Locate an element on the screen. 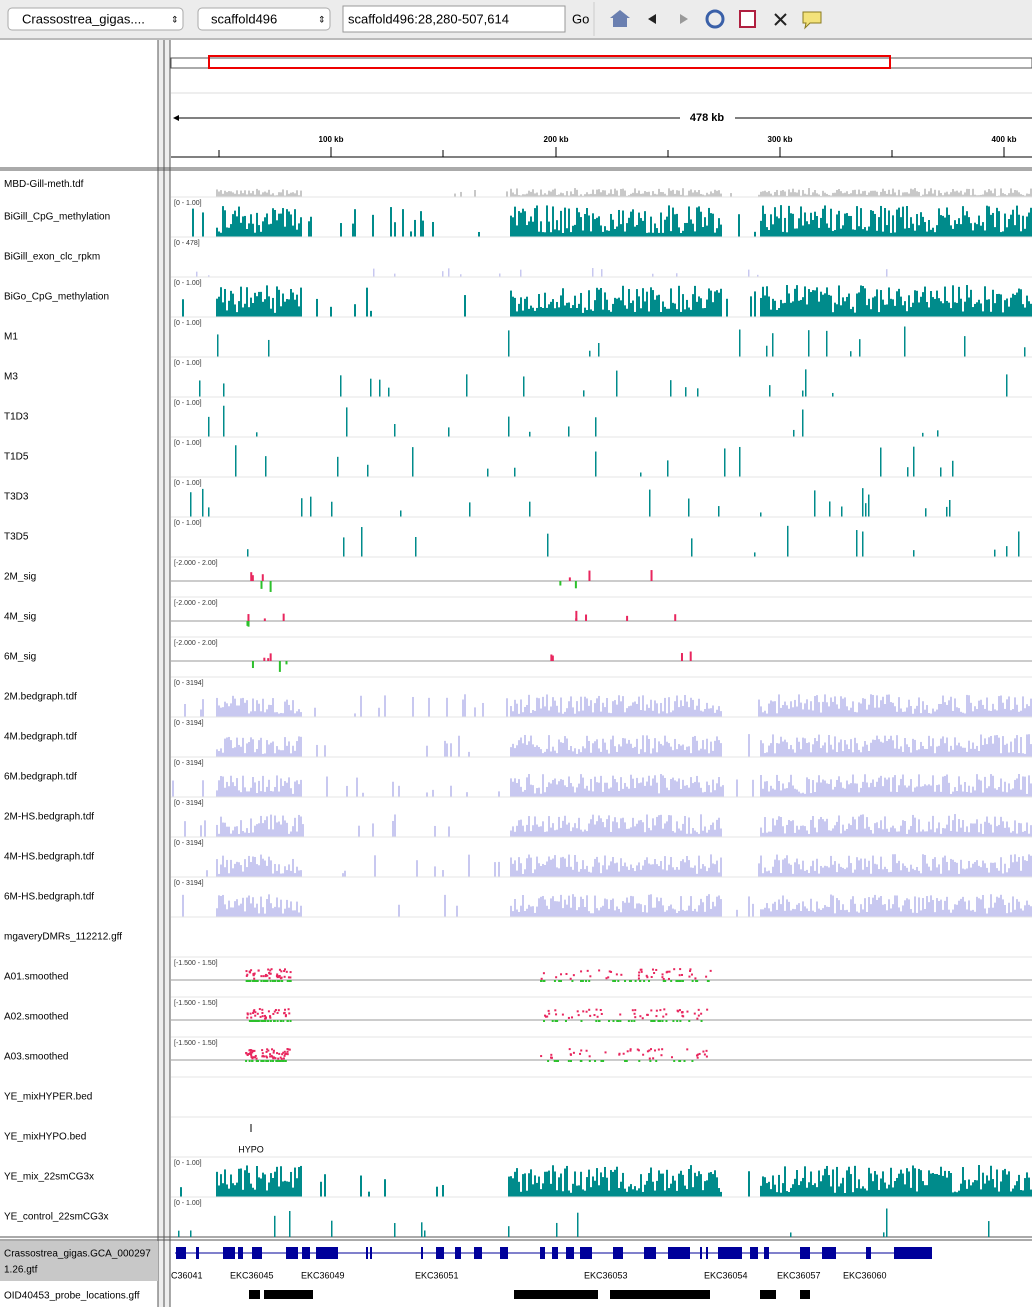 The image size is (1032, 1312). track-name: 2M_sig is located at coordinates (20, 577).